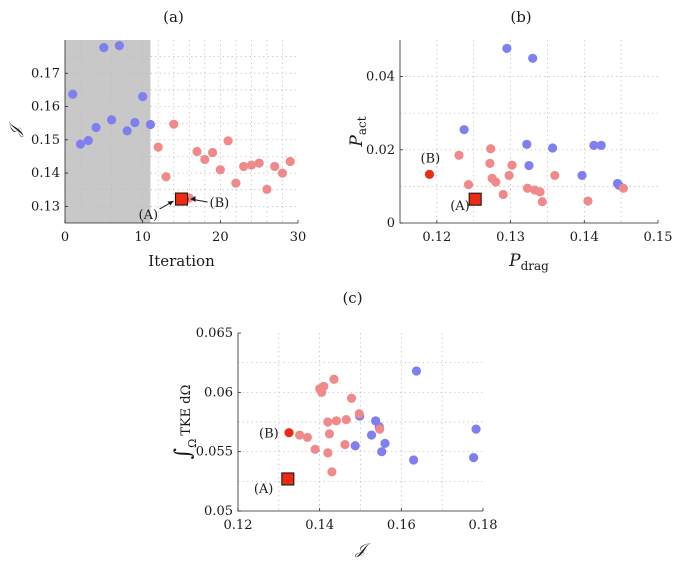  Describe the element at coordinates (108, 131) in the screenshot. I see `shaded-region` at that location.